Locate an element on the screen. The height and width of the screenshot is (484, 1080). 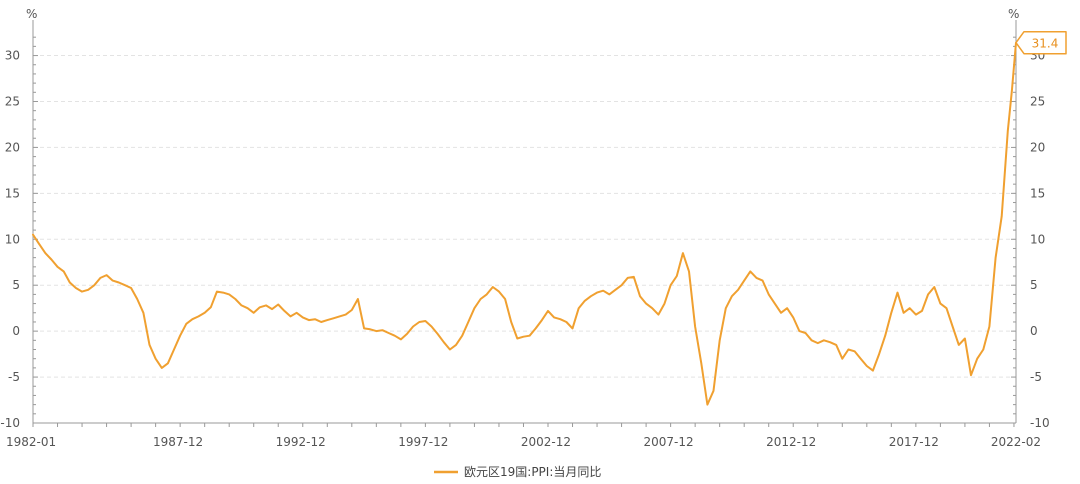
x-tick-label: 2002-12 is located at coordinates (546, 442).